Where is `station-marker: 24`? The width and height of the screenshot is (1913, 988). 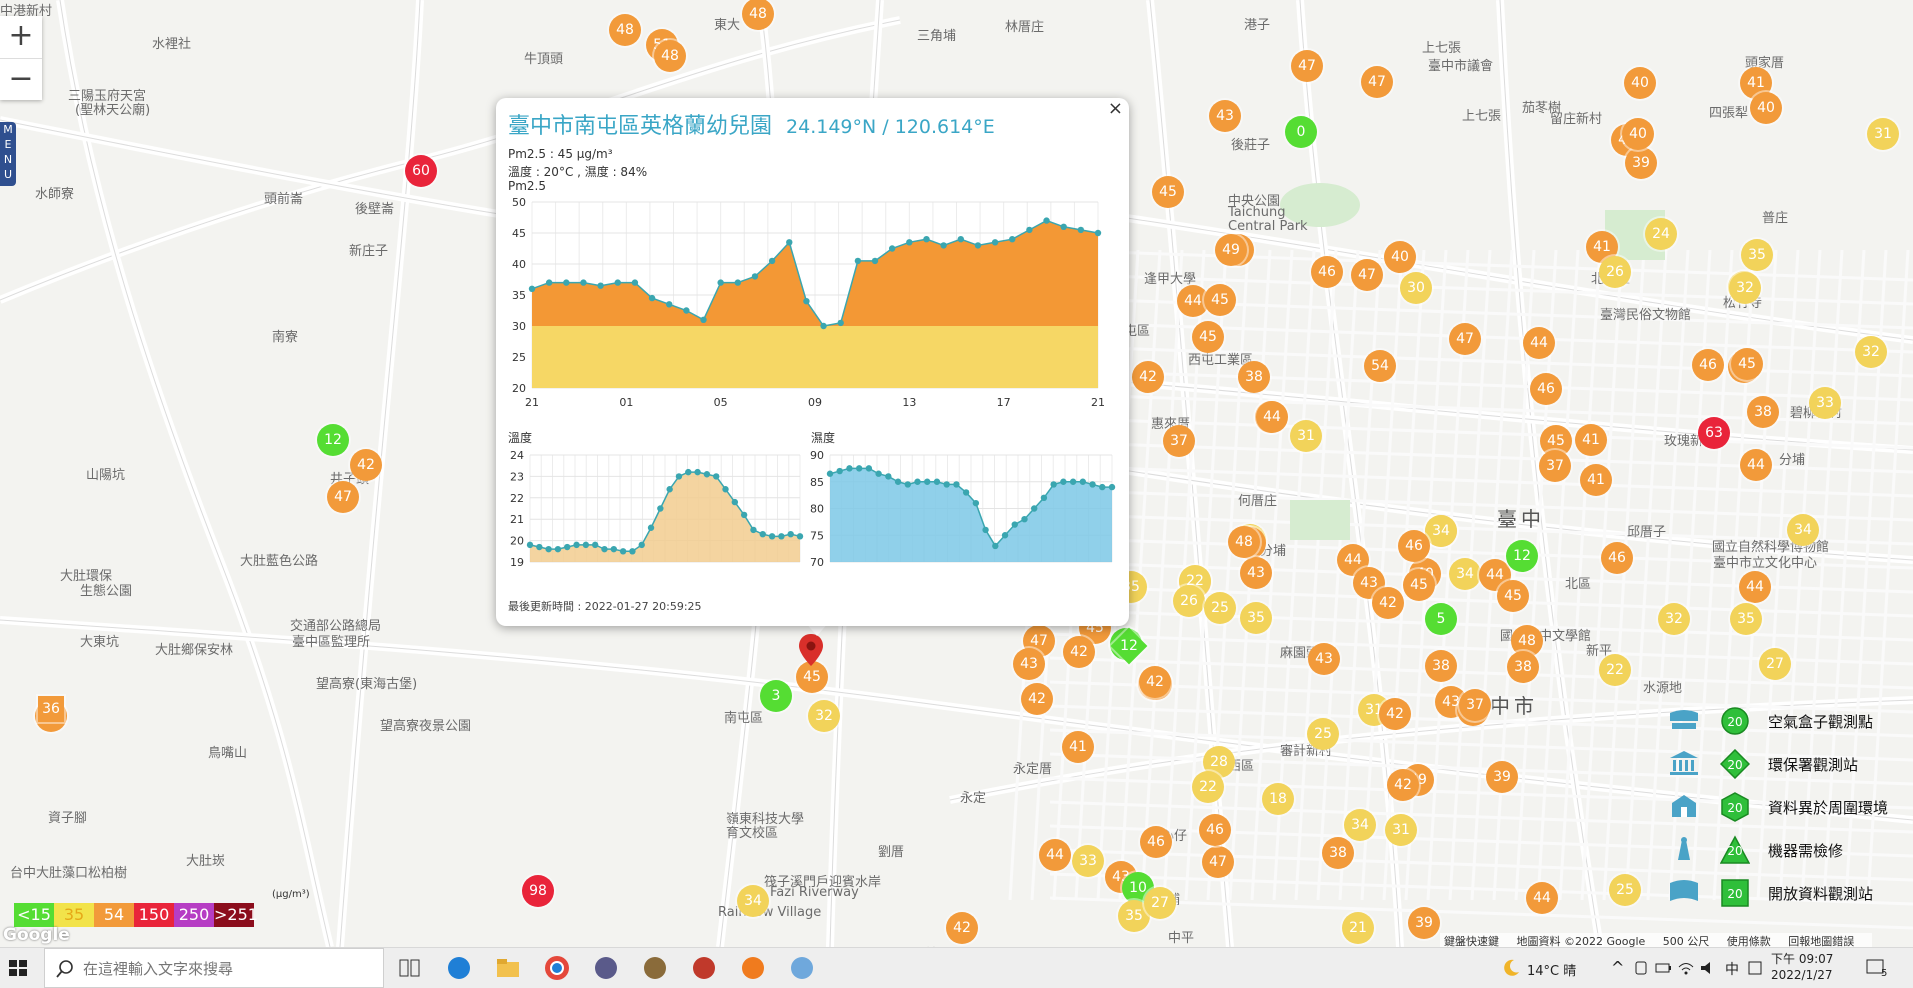
station-marker: 24 is located at coordinates (1661, 234).